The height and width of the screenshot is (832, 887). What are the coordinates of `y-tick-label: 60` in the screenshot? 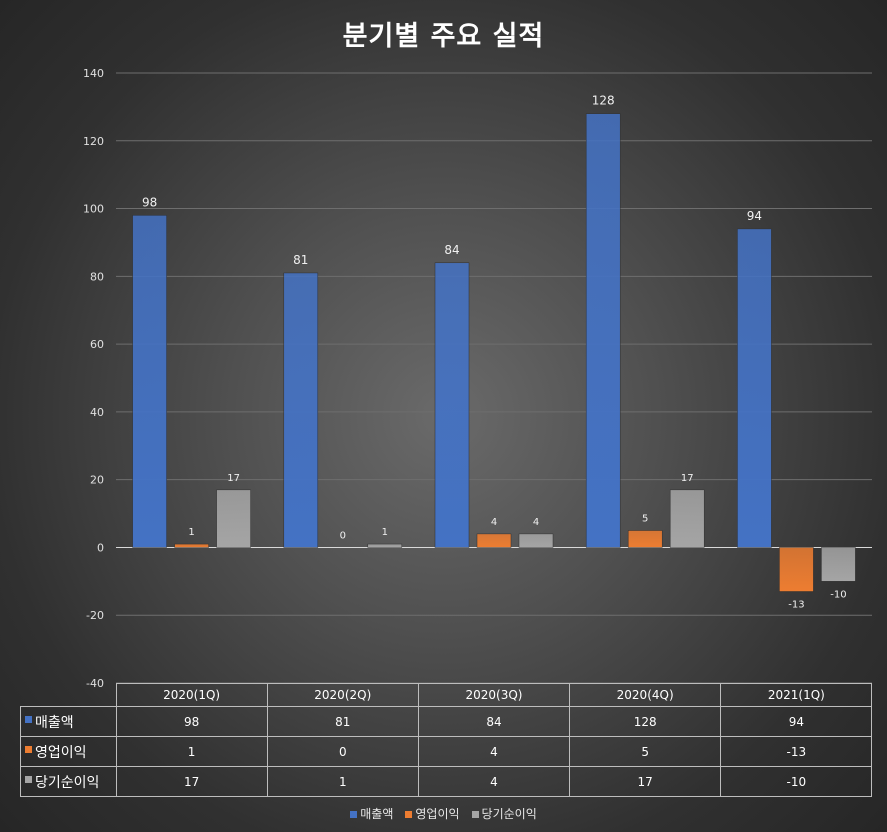 It's located at (97, 344).